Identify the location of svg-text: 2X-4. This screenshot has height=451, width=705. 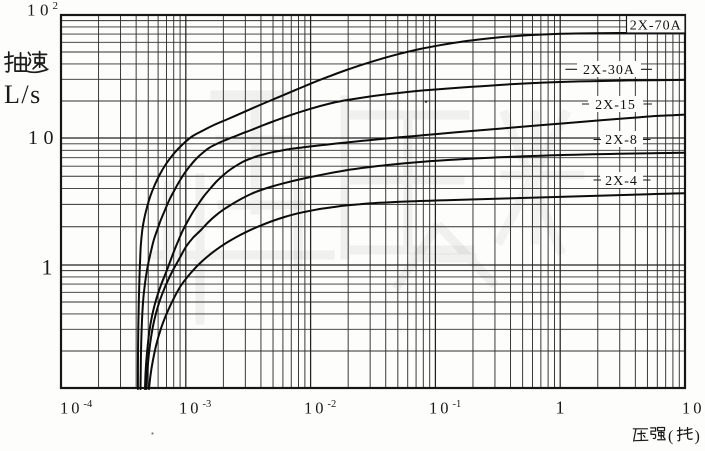
(621, 181).